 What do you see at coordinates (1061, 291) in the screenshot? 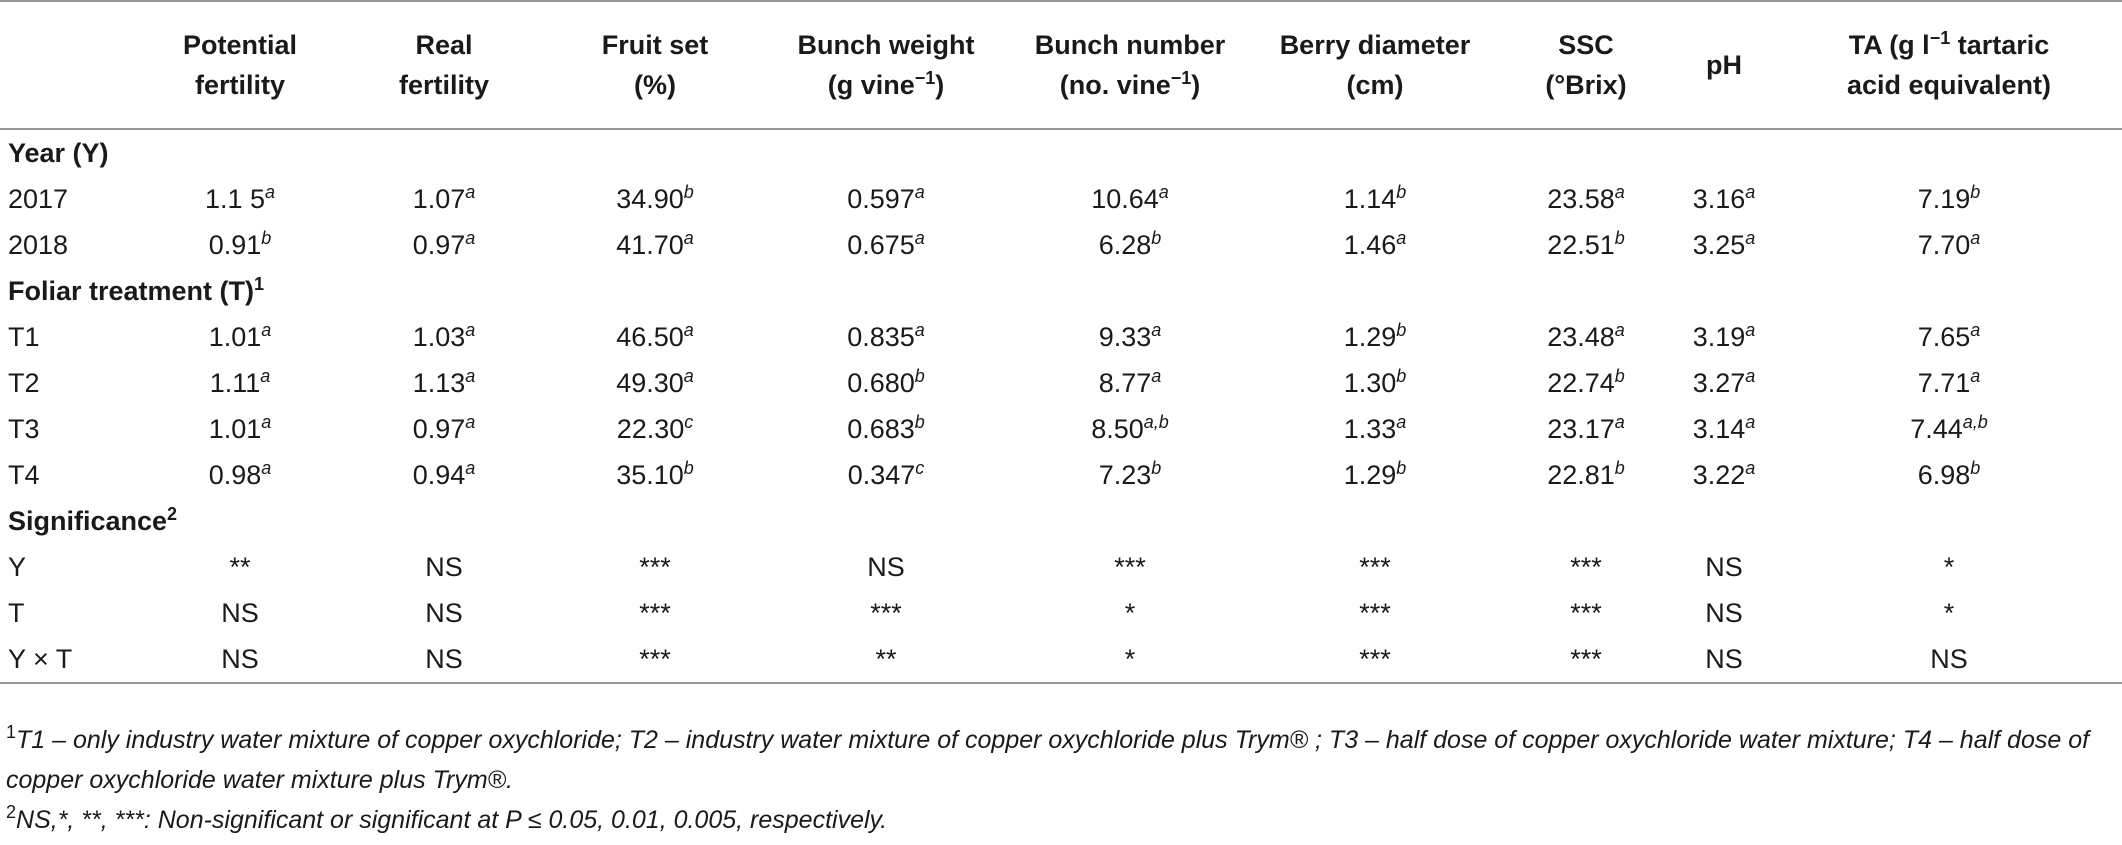
I see `section-header-row: Foliar treatment (T)1` at bounding box center [1061, 291].